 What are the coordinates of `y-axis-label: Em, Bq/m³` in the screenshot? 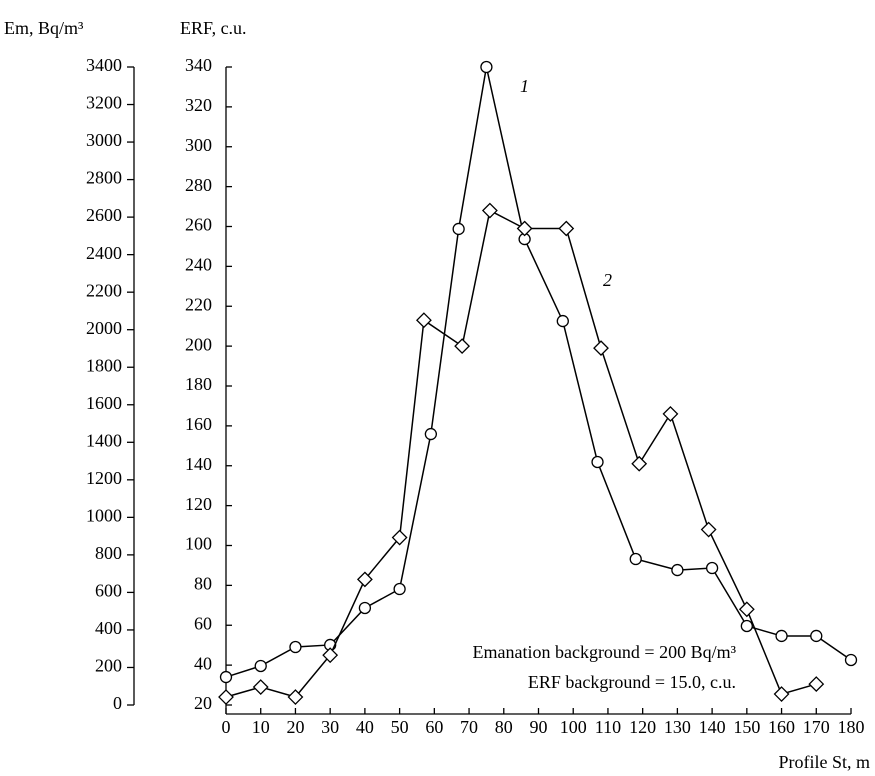 It's located at (44, 28).